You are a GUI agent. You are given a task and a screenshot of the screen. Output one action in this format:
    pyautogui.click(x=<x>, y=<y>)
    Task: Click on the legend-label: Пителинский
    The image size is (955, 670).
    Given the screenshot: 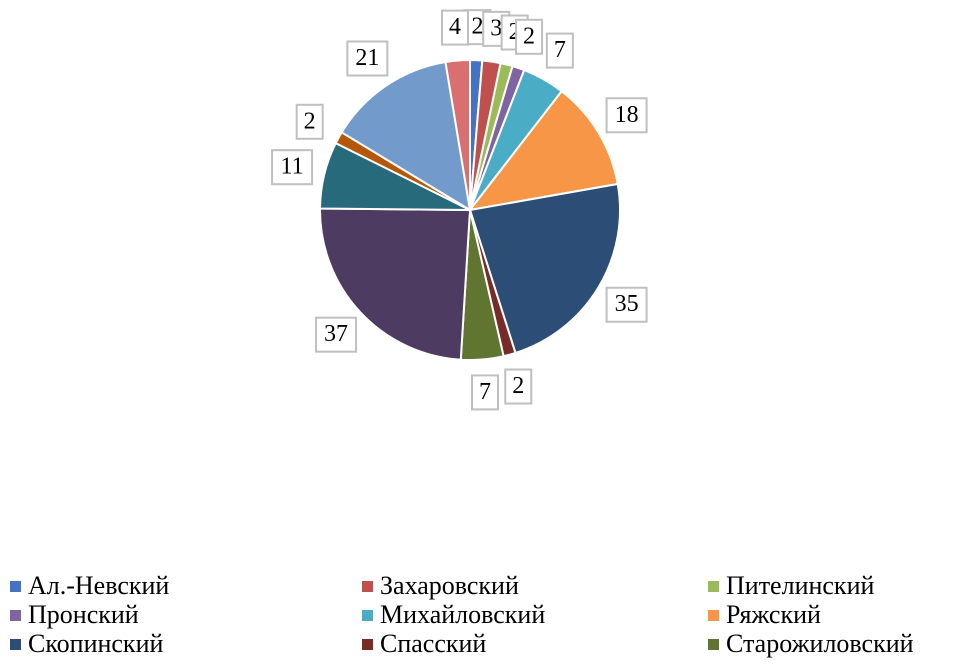 What is the action you would take?
    pyautogui.click(x=800, y=585)
    